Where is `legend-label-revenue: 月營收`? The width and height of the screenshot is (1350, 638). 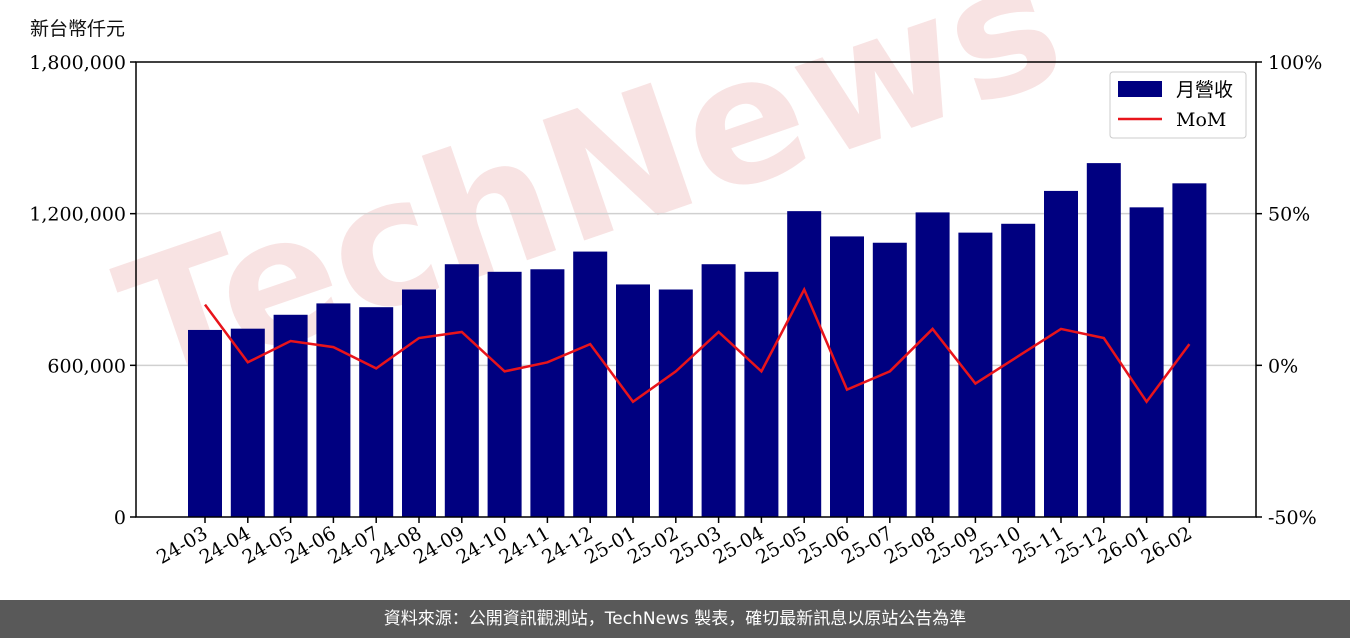 legend-label-revenue: 月營收 is located at coordinates (1204, 90).